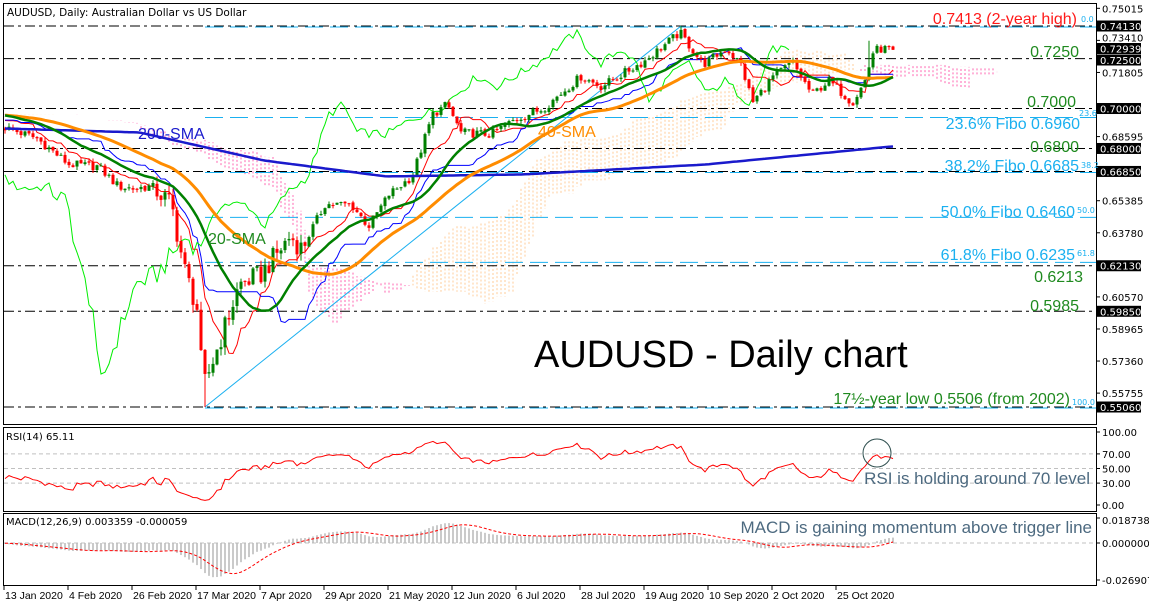 The height and width of the screenshot is (607, 1149). What do you see at coordinates (1051, 102) in the screenshot?
I see `annotation-0-7000: 0.7000` at bounding box center [1051, 102].